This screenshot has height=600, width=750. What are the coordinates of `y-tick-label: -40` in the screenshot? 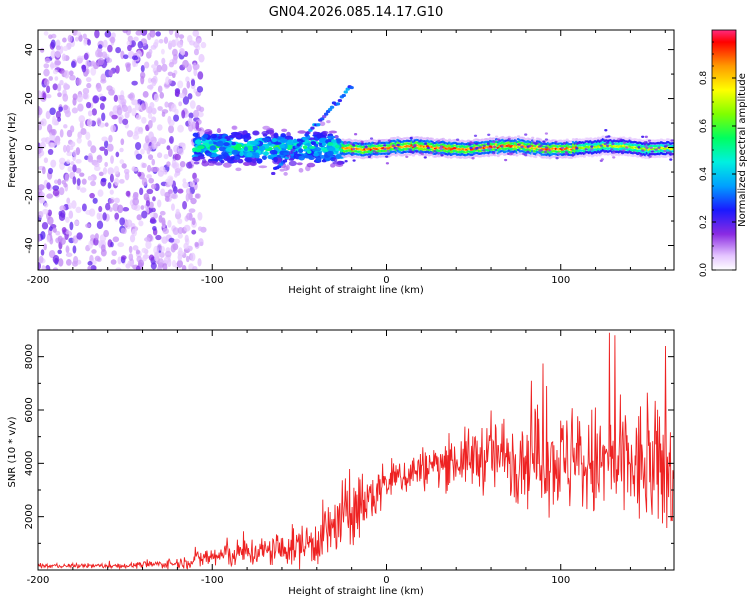 It's located at (29, 245).